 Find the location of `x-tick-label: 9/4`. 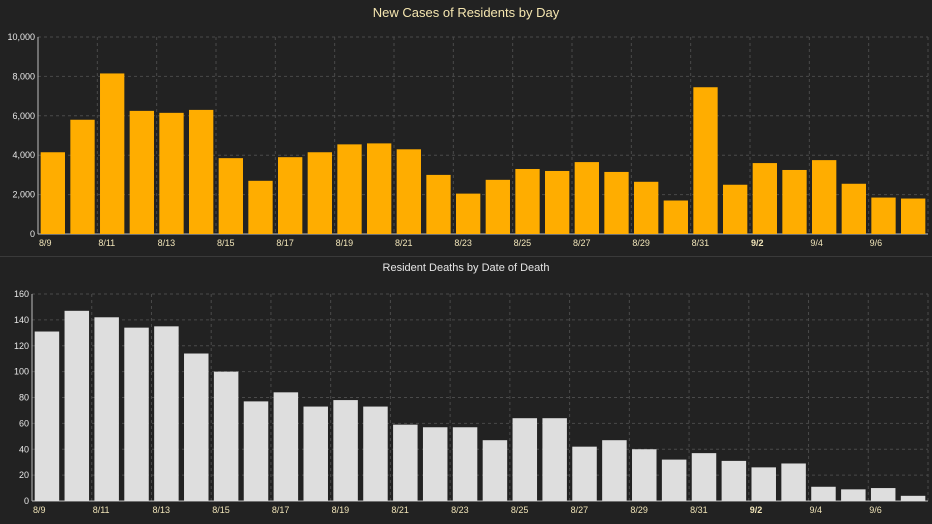

x-tick-label: 9/4 is located at coordinates (816, 510).